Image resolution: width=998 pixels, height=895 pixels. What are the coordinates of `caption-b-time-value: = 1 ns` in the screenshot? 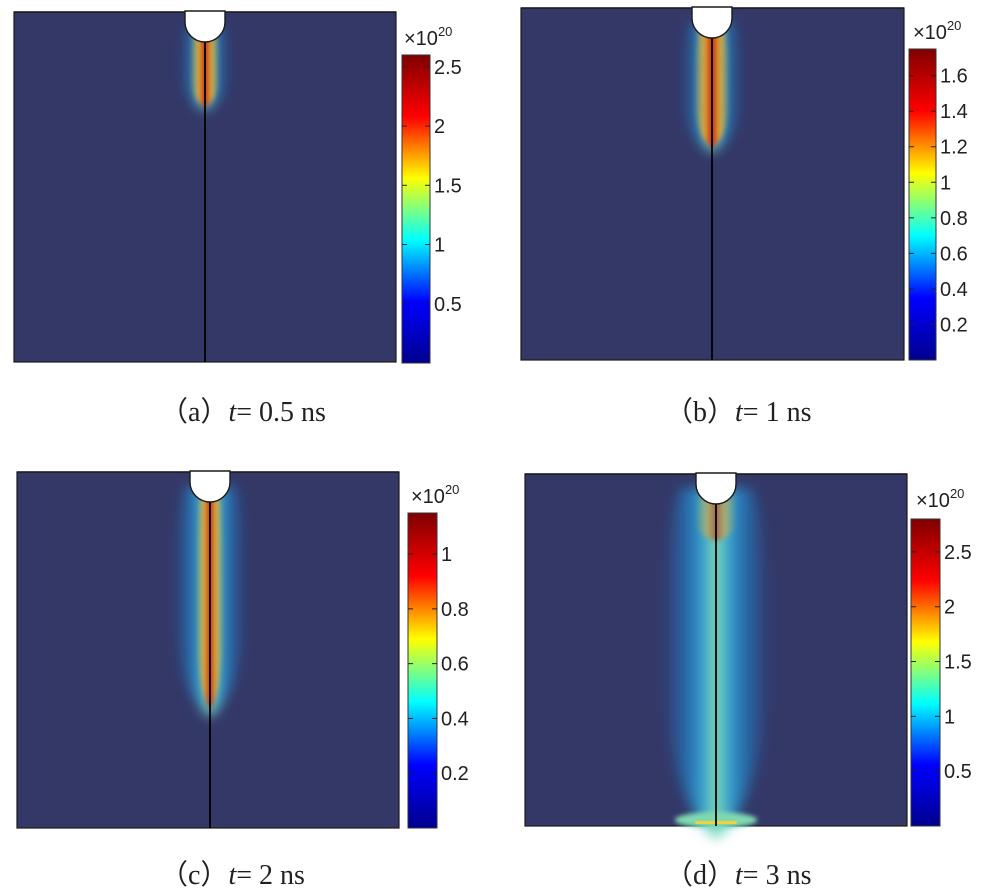 It's located at (777, 412).